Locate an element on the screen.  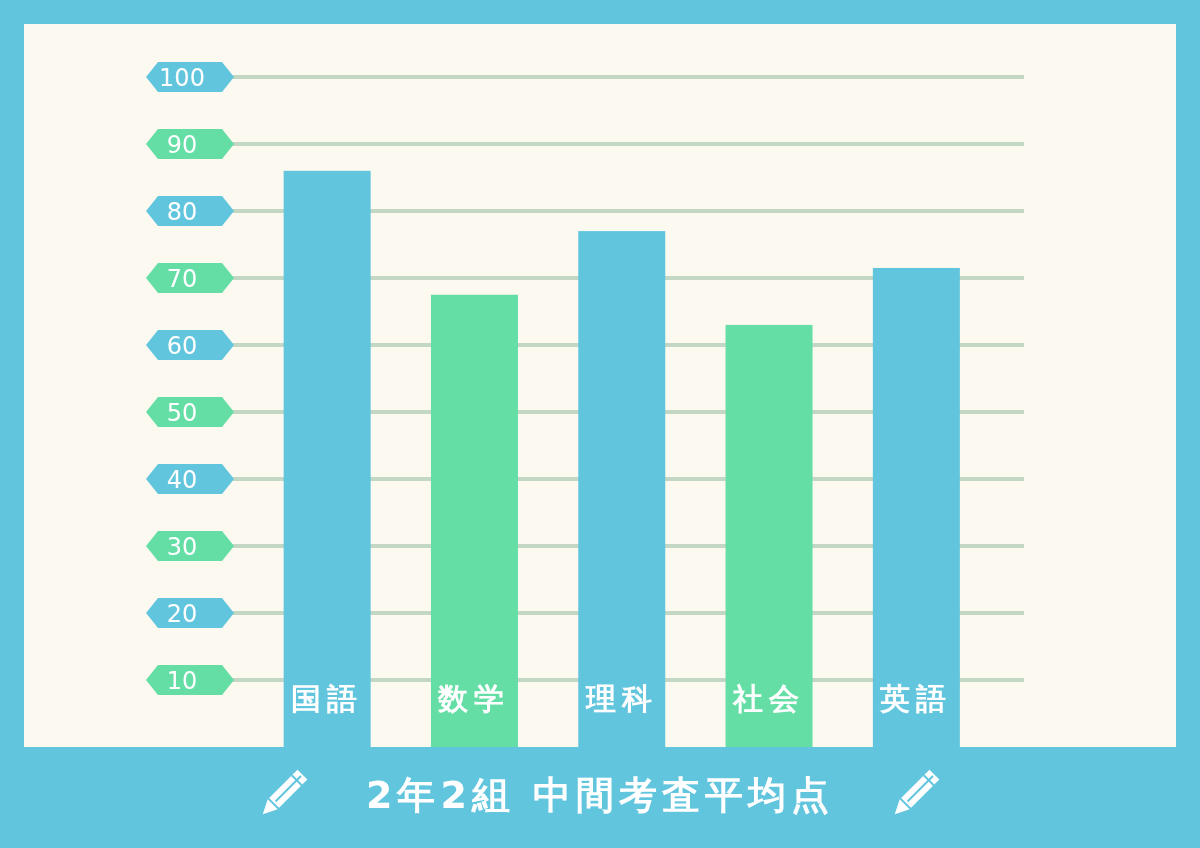
text: 2年2組 中間考査平均点 is located at coordinates (600, 795).